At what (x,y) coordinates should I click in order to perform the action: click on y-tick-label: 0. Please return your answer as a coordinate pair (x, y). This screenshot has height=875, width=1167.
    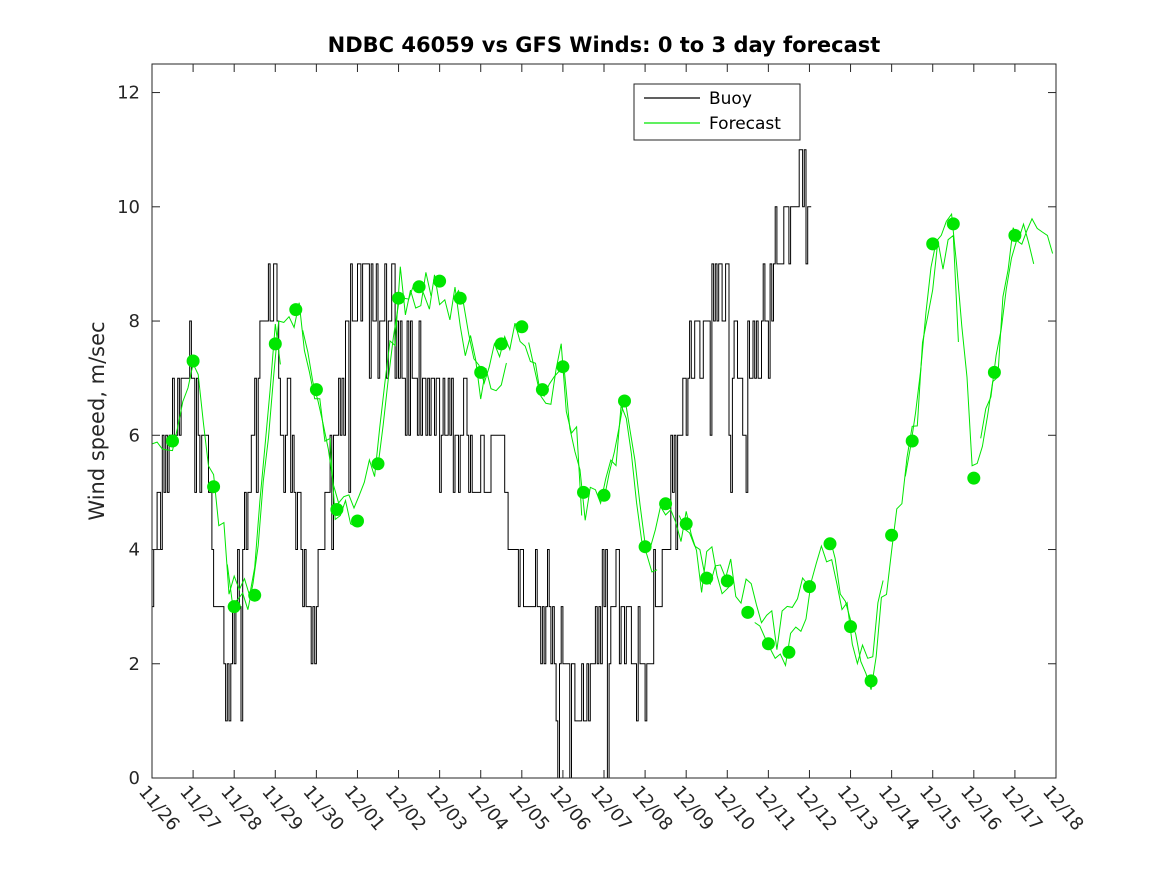
    Looking at the image, I should click on (134, 778).